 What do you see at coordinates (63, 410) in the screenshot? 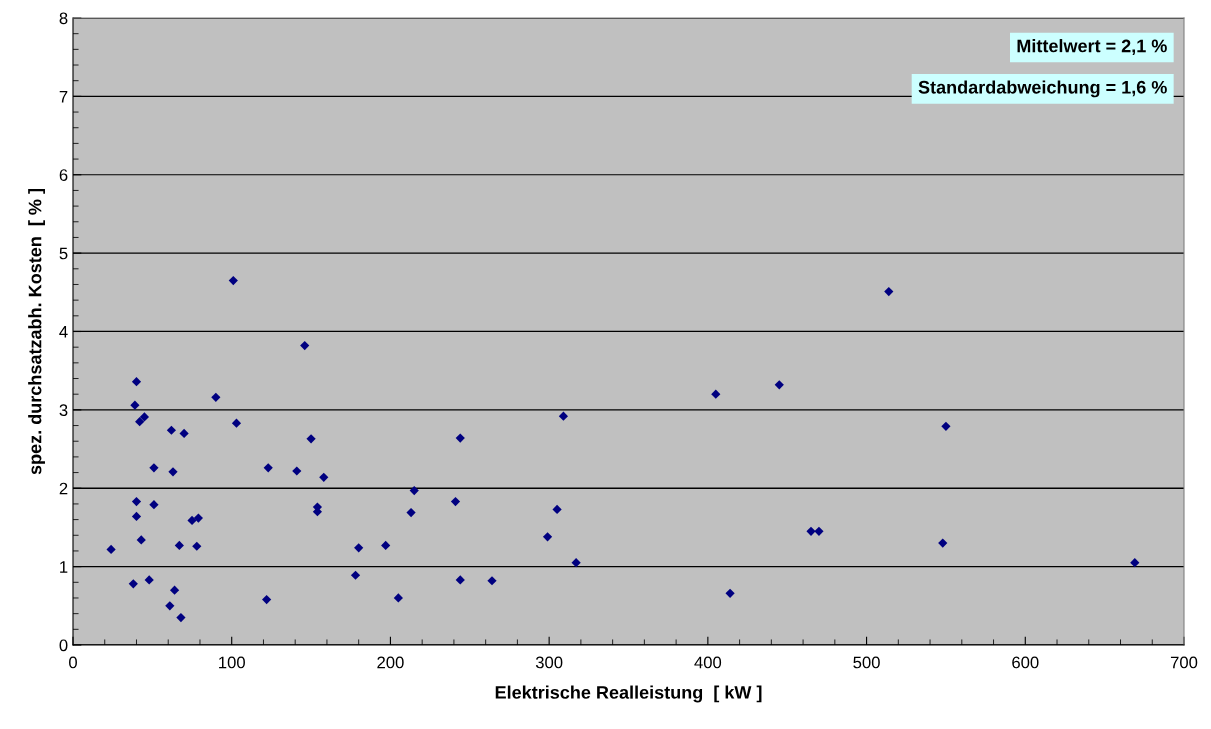
I see `y-tick-label: 3` at bounding box center [63, 410].